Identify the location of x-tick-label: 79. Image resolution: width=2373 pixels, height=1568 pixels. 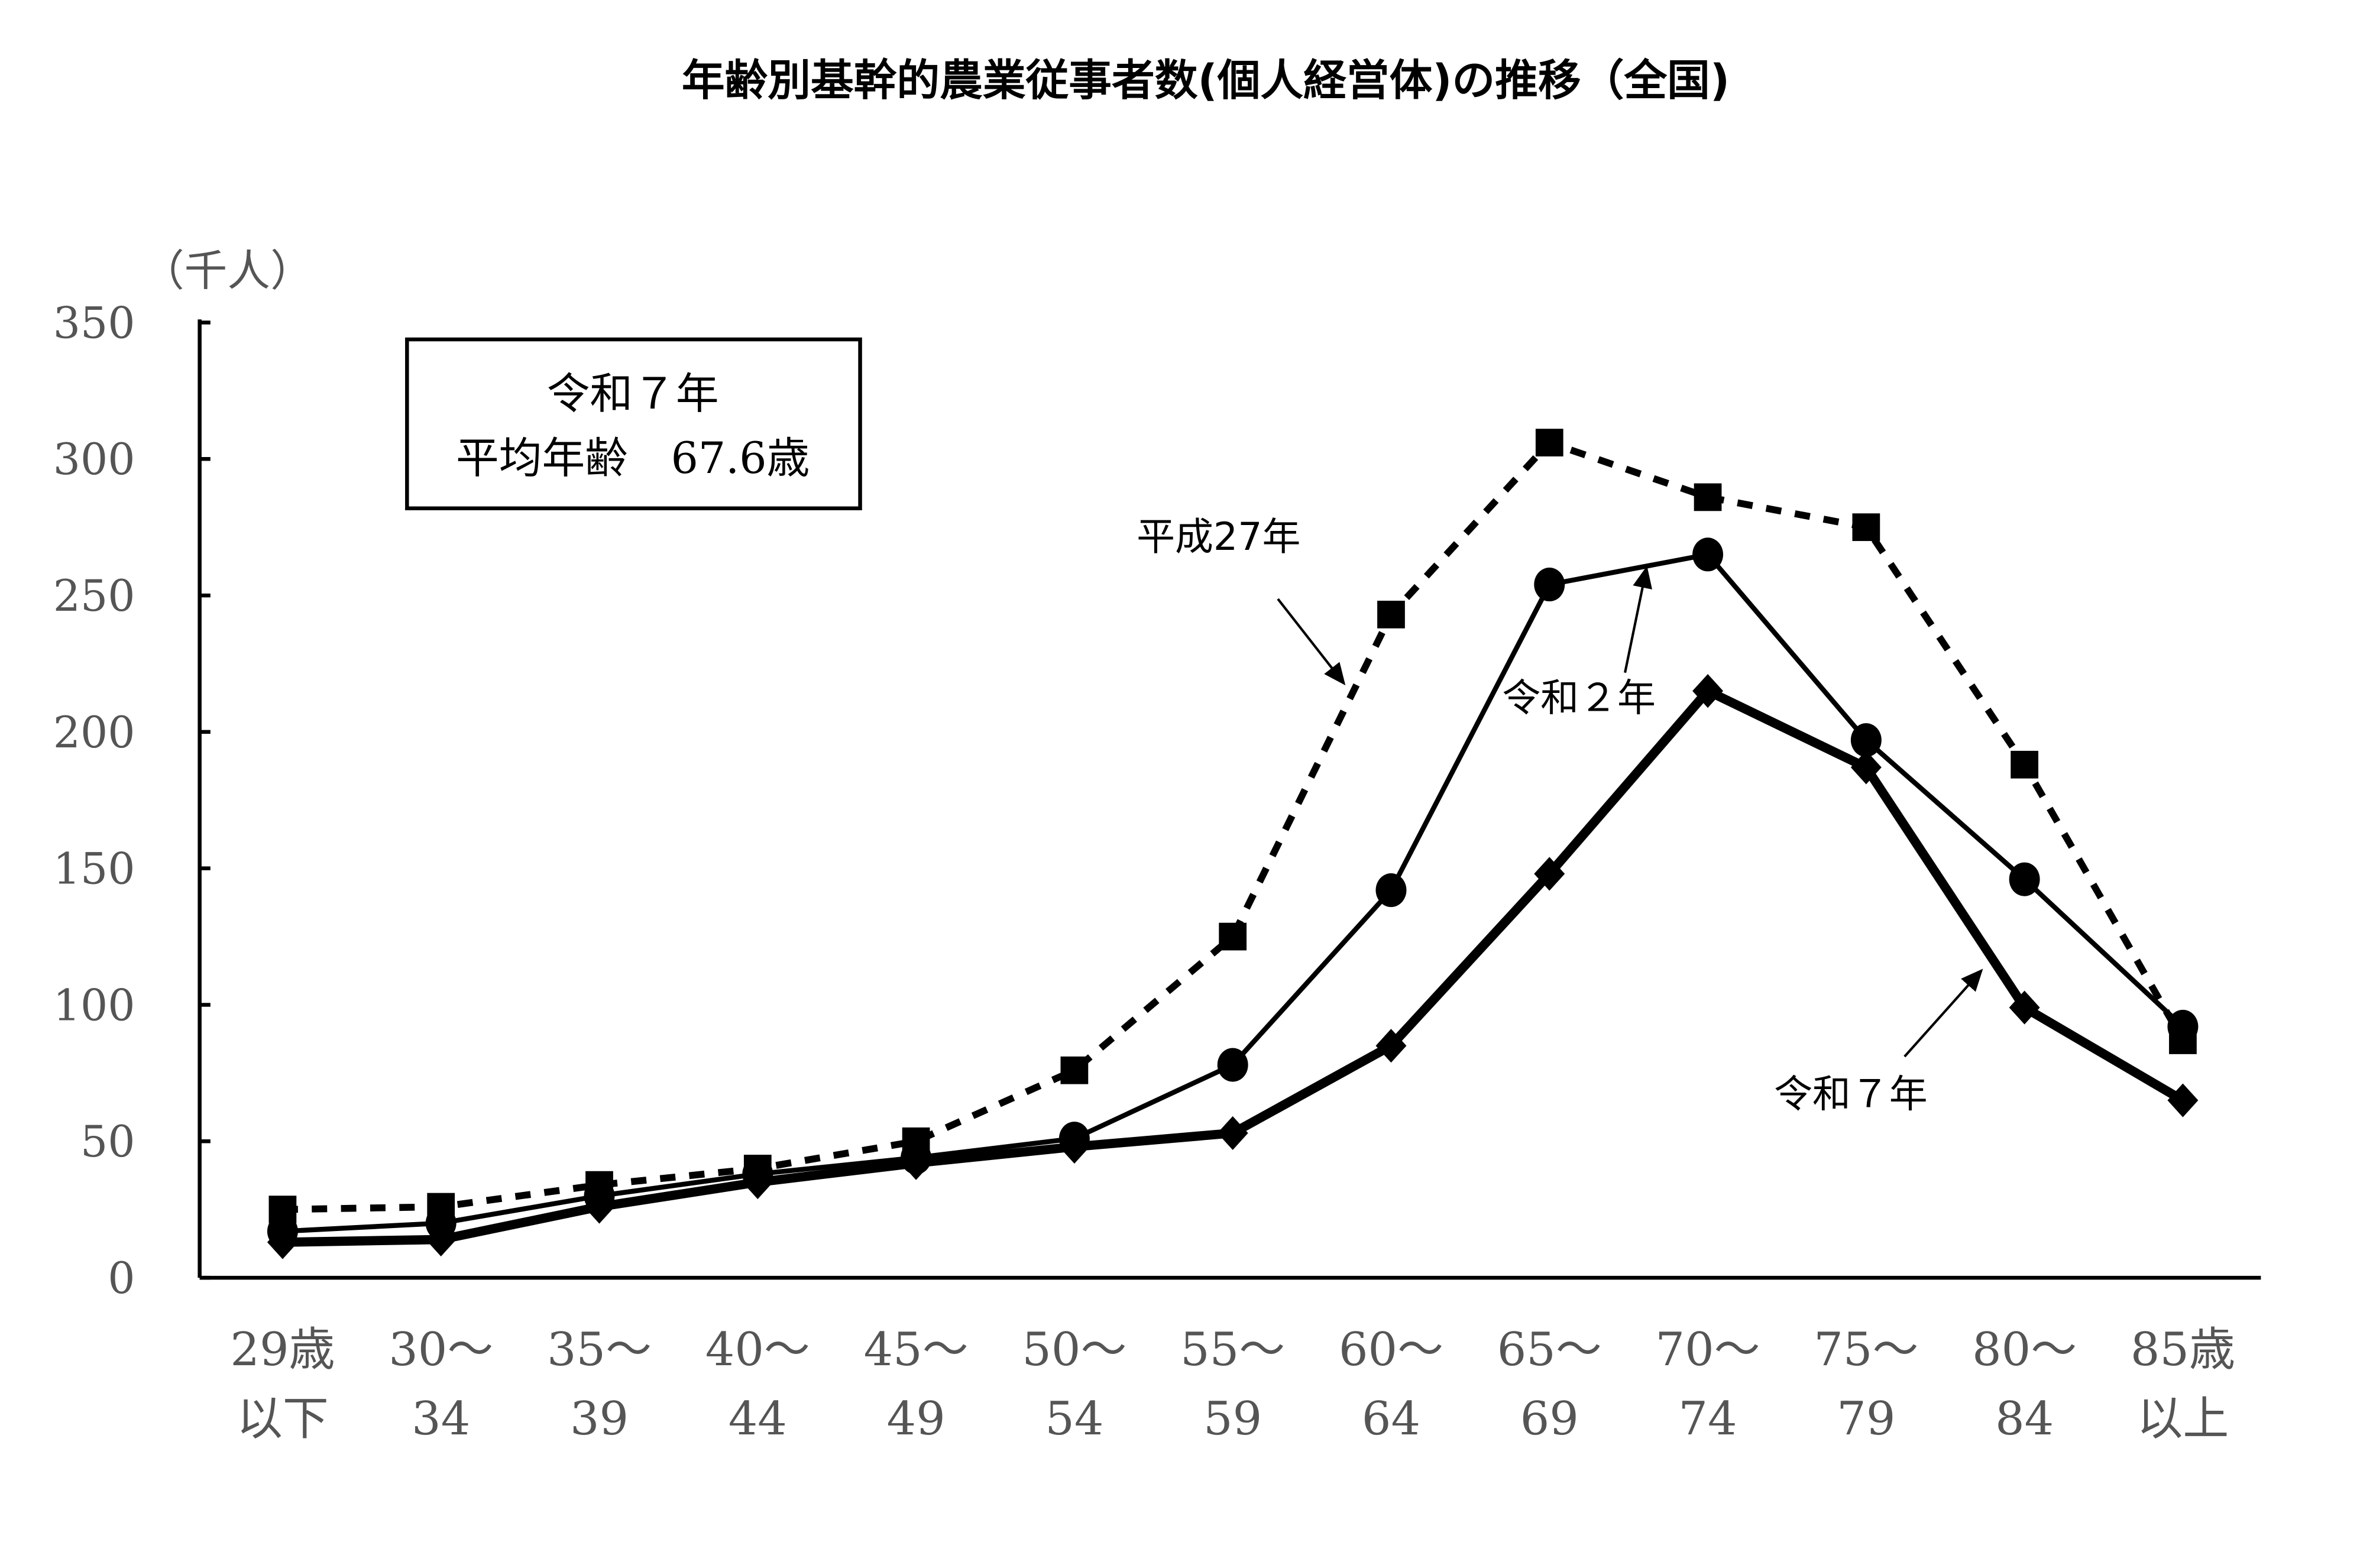
(1866, 1419).